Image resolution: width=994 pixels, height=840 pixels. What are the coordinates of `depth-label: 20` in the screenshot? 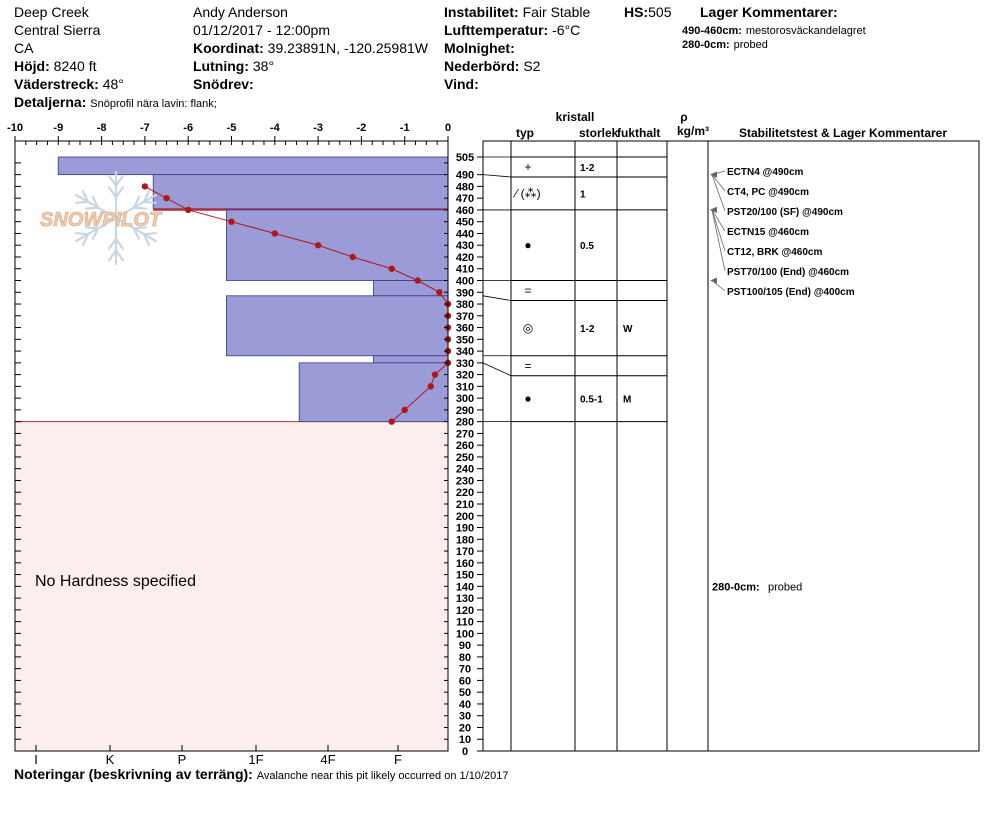 It's located at (465, 728).